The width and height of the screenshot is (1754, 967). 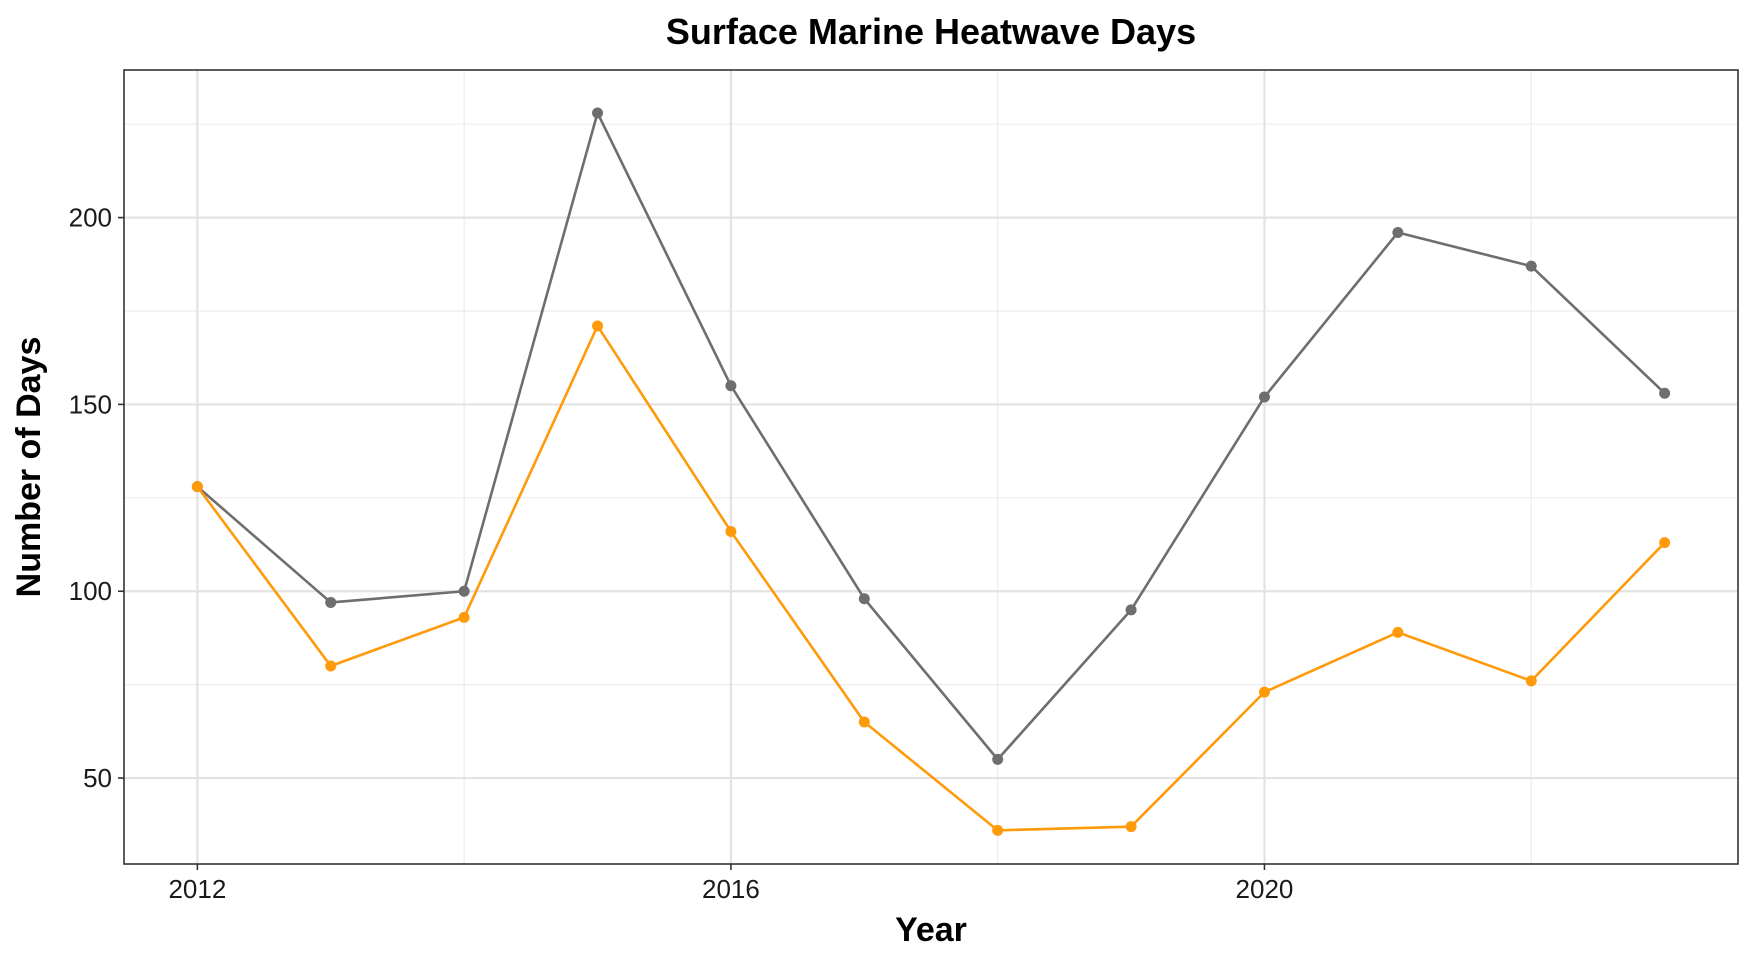 I want to click on y-tick-label: 100, so click(x=90, y=591).